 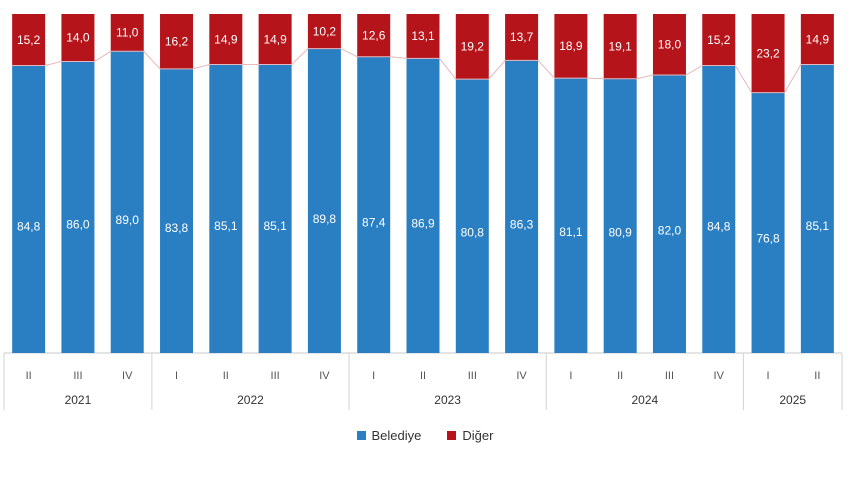 I want to click on legend-label-diger: Diğer, so click(x=478, y=435).